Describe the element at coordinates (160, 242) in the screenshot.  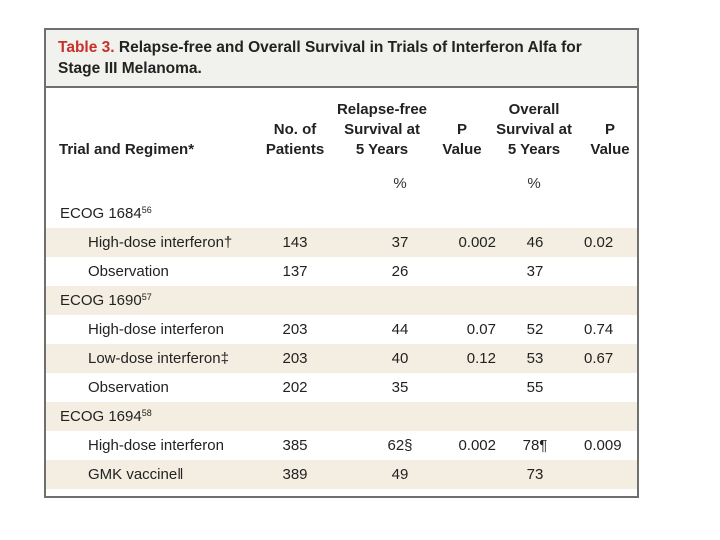
I see `regimen-name: High-dose interferon†` at that location.